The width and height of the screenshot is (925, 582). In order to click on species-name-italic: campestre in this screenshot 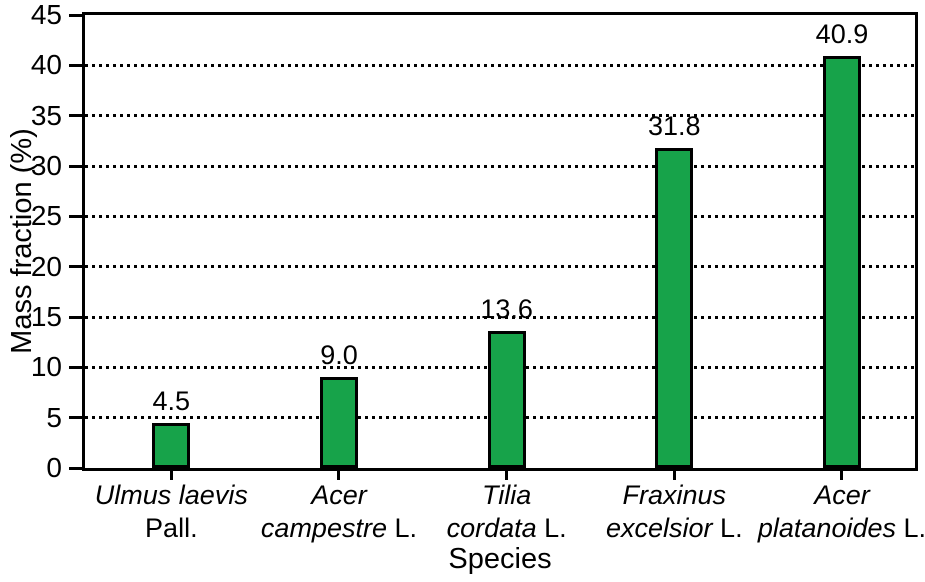, I will do `click(323, 528)`.